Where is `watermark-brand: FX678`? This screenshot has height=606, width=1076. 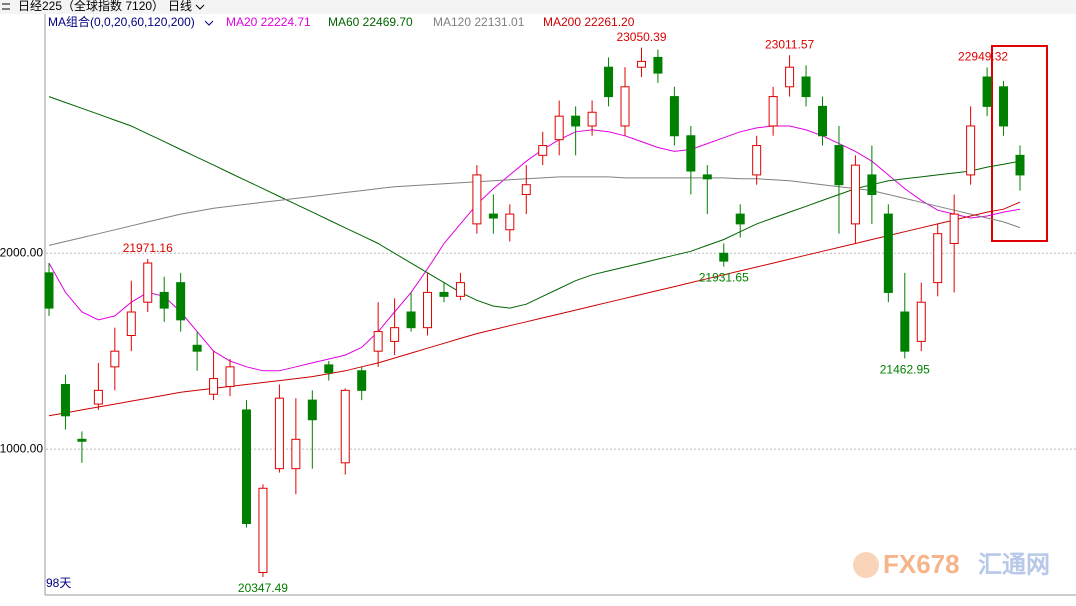 watermark-brand: FX678 is located at coordinates (921, 564).